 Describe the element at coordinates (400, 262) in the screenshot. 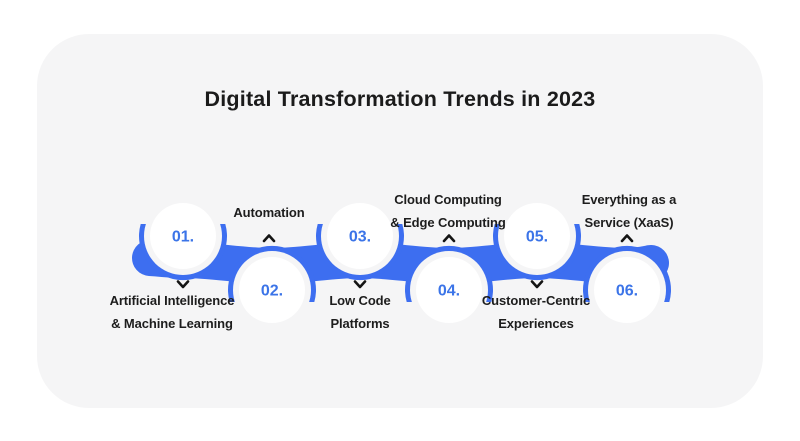

I see `ribbon-band` at that location.